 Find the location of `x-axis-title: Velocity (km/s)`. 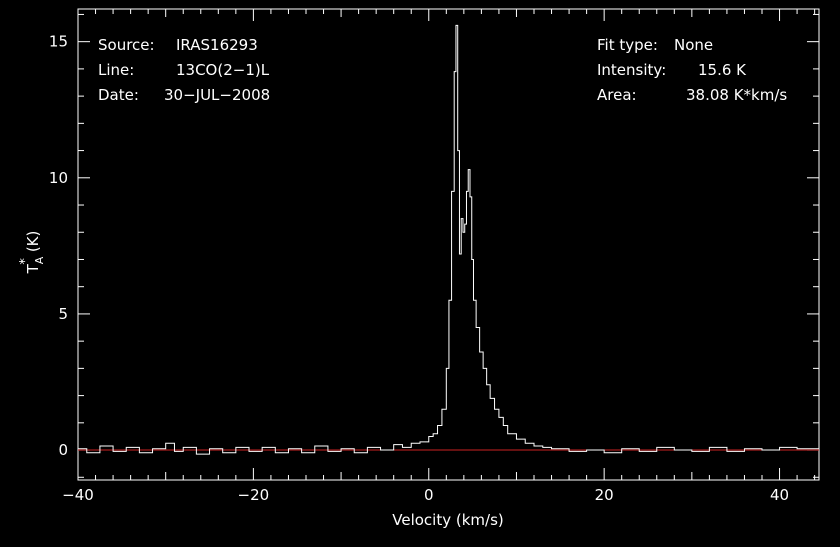

x-axis-title: Velocity (km/s) is located at coordinates (447, 520).